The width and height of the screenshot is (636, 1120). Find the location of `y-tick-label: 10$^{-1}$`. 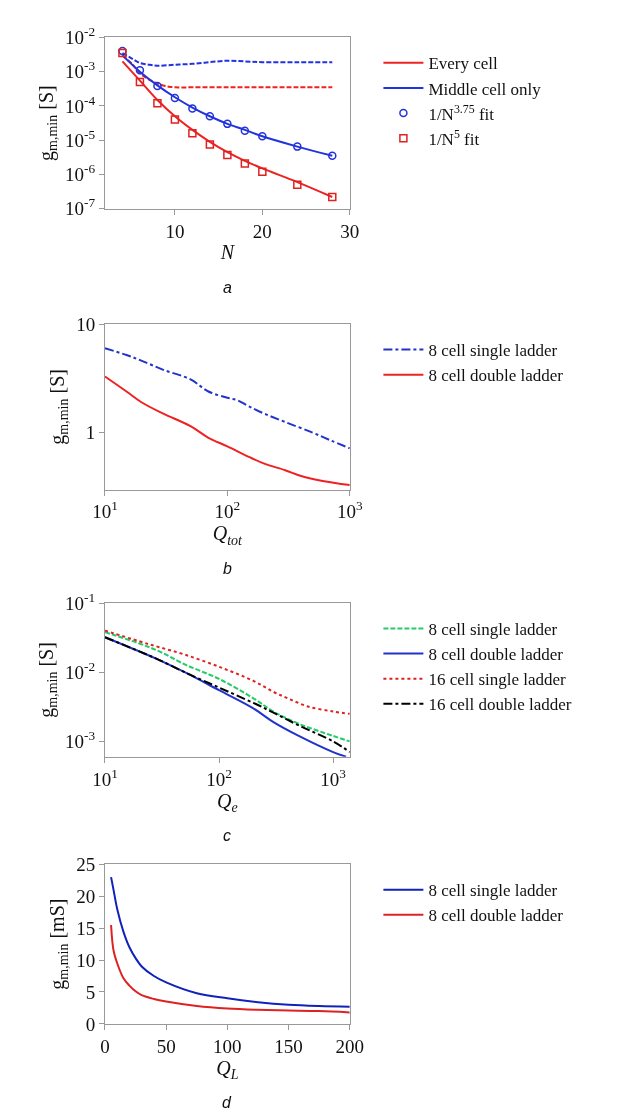

y-tick-label: 10$^{-1}$ is located at coordinates (80, 601).